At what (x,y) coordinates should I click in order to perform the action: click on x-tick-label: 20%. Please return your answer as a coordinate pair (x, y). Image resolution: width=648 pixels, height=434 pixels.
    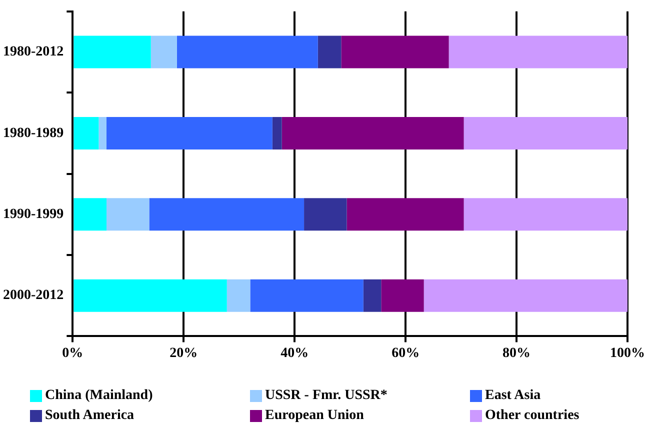
    Looking at the image, I should click on (184, 354).